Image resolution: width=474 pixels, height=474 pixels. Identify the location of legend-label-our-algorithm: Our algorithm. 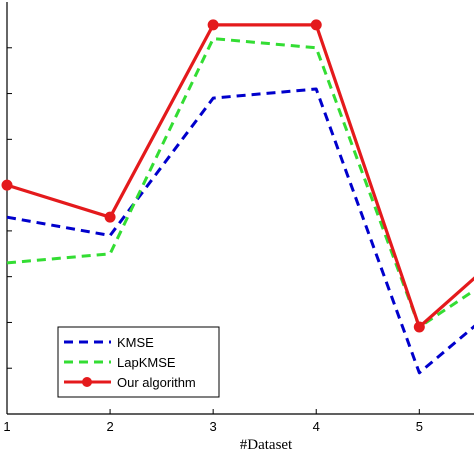
(156, 382).